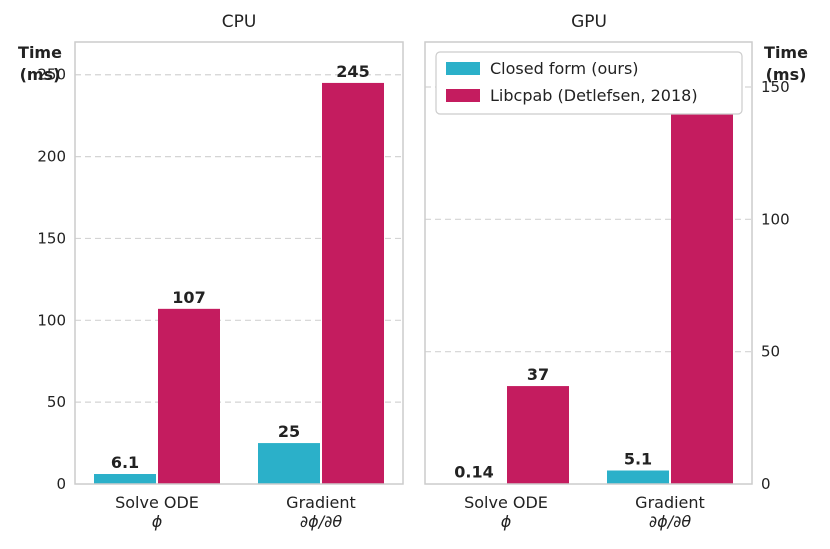 This screenshot has width=830, height=549. I want to click on gpu-category-label: Gradient, so click(670, 502).